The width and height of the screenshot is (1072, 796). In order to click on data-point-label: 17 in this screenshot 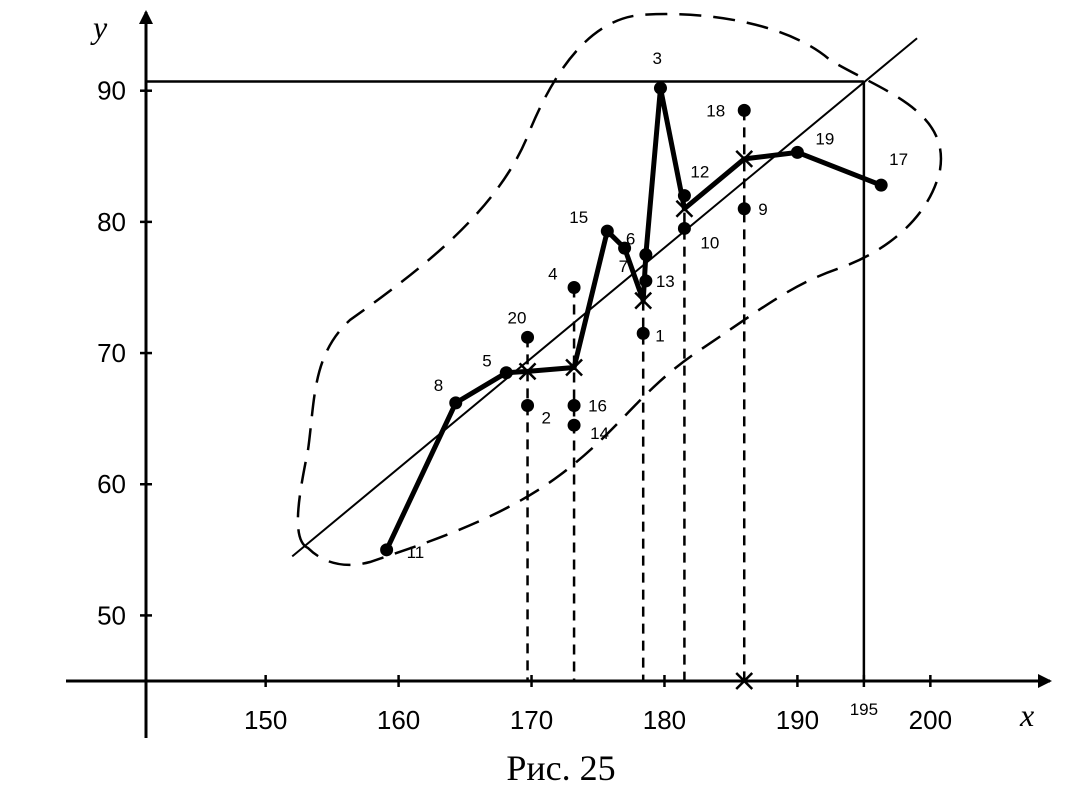, I will do `click(898, 159)`.